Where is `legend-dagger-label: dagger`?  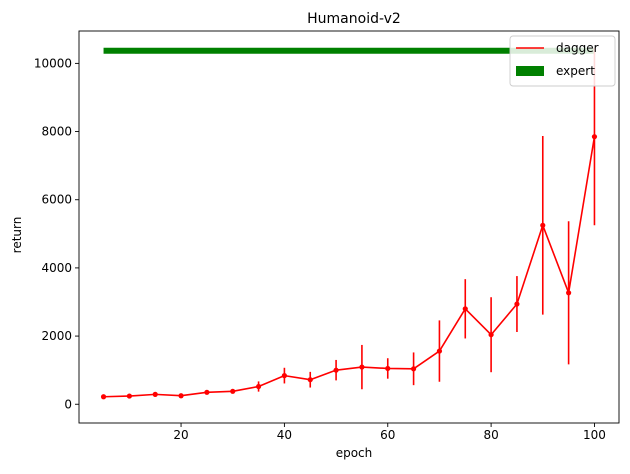
legend-dagger-label: dagger is located at coordinates (577, 48).